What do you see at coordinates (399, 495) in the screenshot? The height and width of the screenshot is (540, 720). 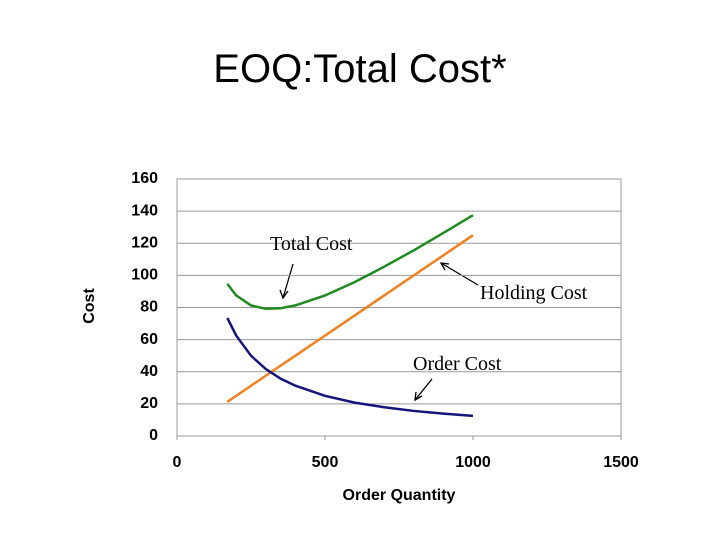 I see `x-axis-title: Order Quantity` at bounding box center [399, 495].